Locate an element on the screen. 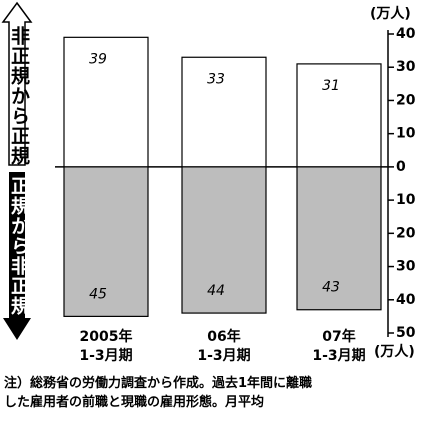  value-label: 43 is located at coordinates (331, 288).